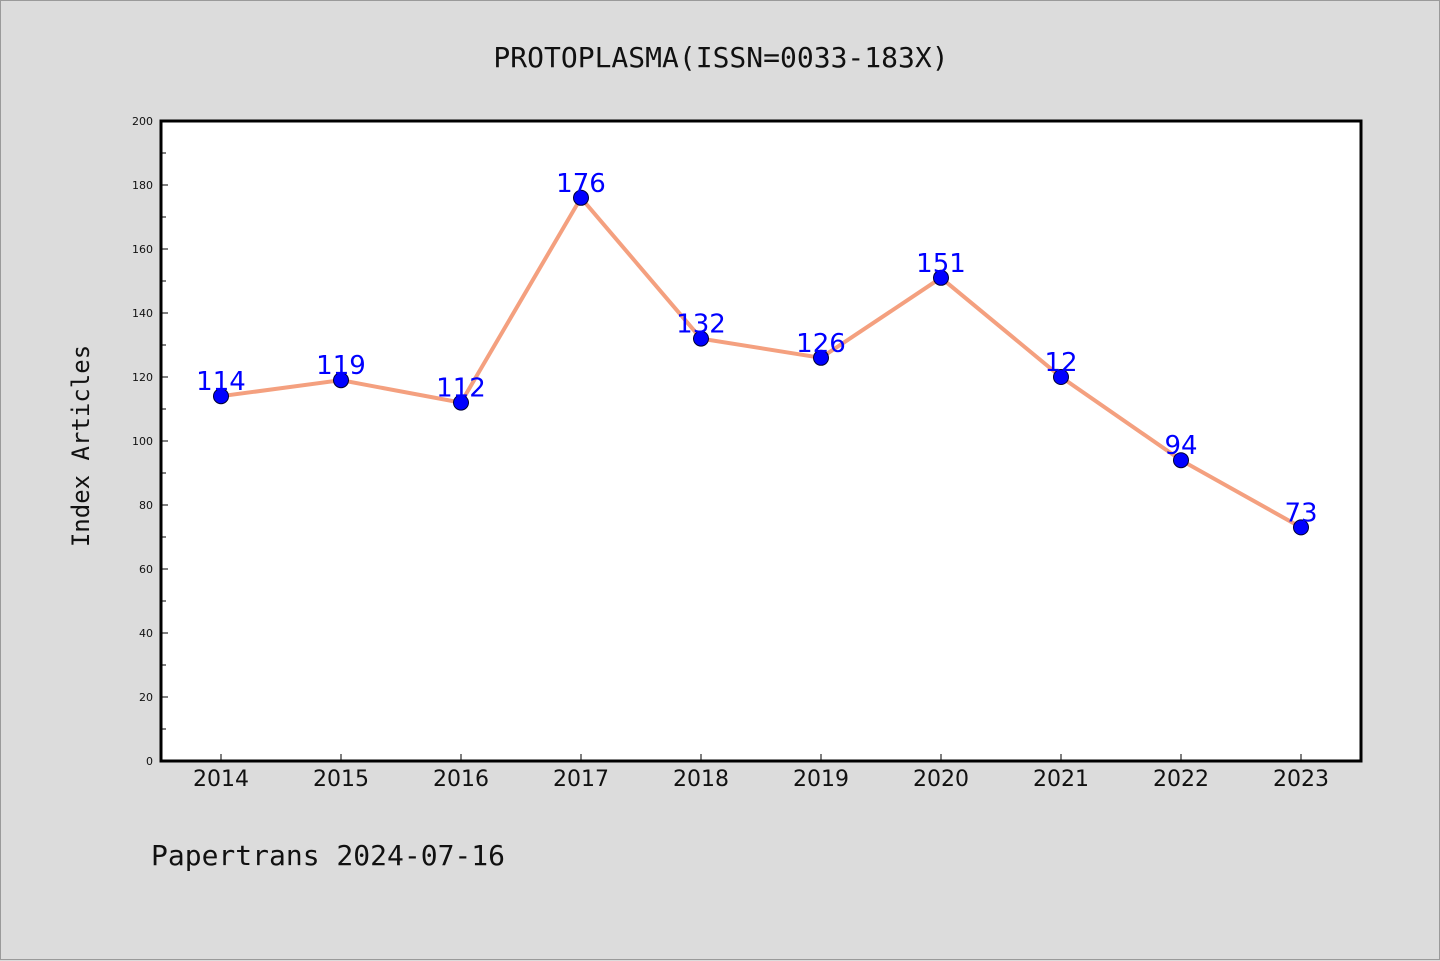  I want to click on x-tick-label: 2019, so click(821, 779).